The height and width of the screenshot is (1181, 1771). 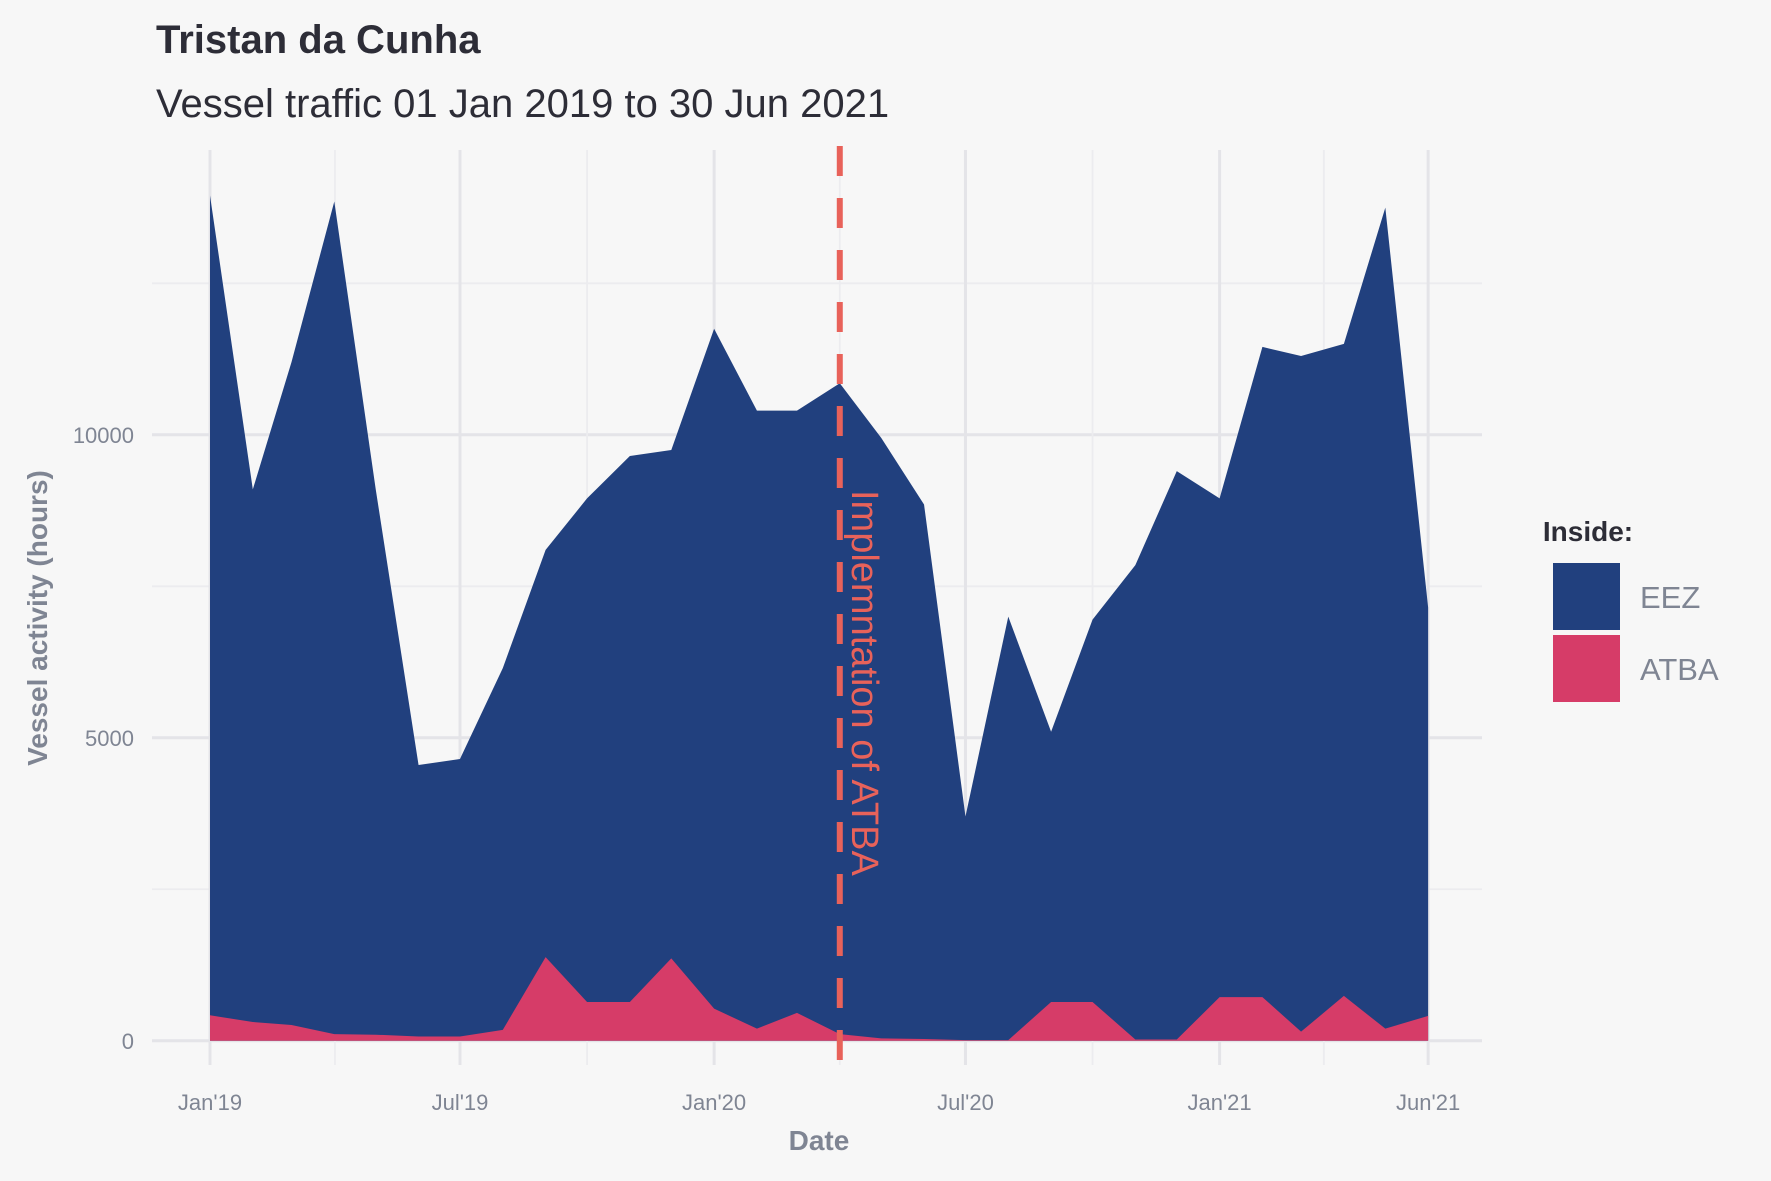 What do you see at coordinates (864, 683) in the screenshot?
I see `annotation-label: Implemntation of ATBA` at bounding box center [864, 683].